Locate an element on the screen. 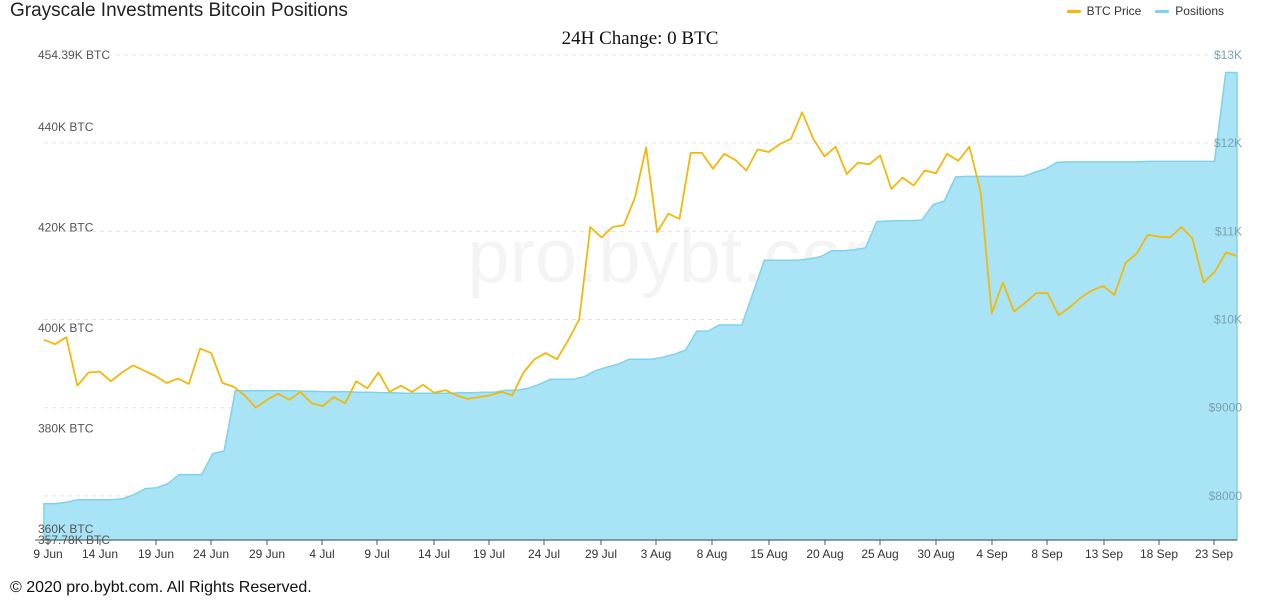 This screenshot has width=1280, height=600. chart-title: Grayscale Investments Bitcoin Positions is located at coordinates (179, 10).